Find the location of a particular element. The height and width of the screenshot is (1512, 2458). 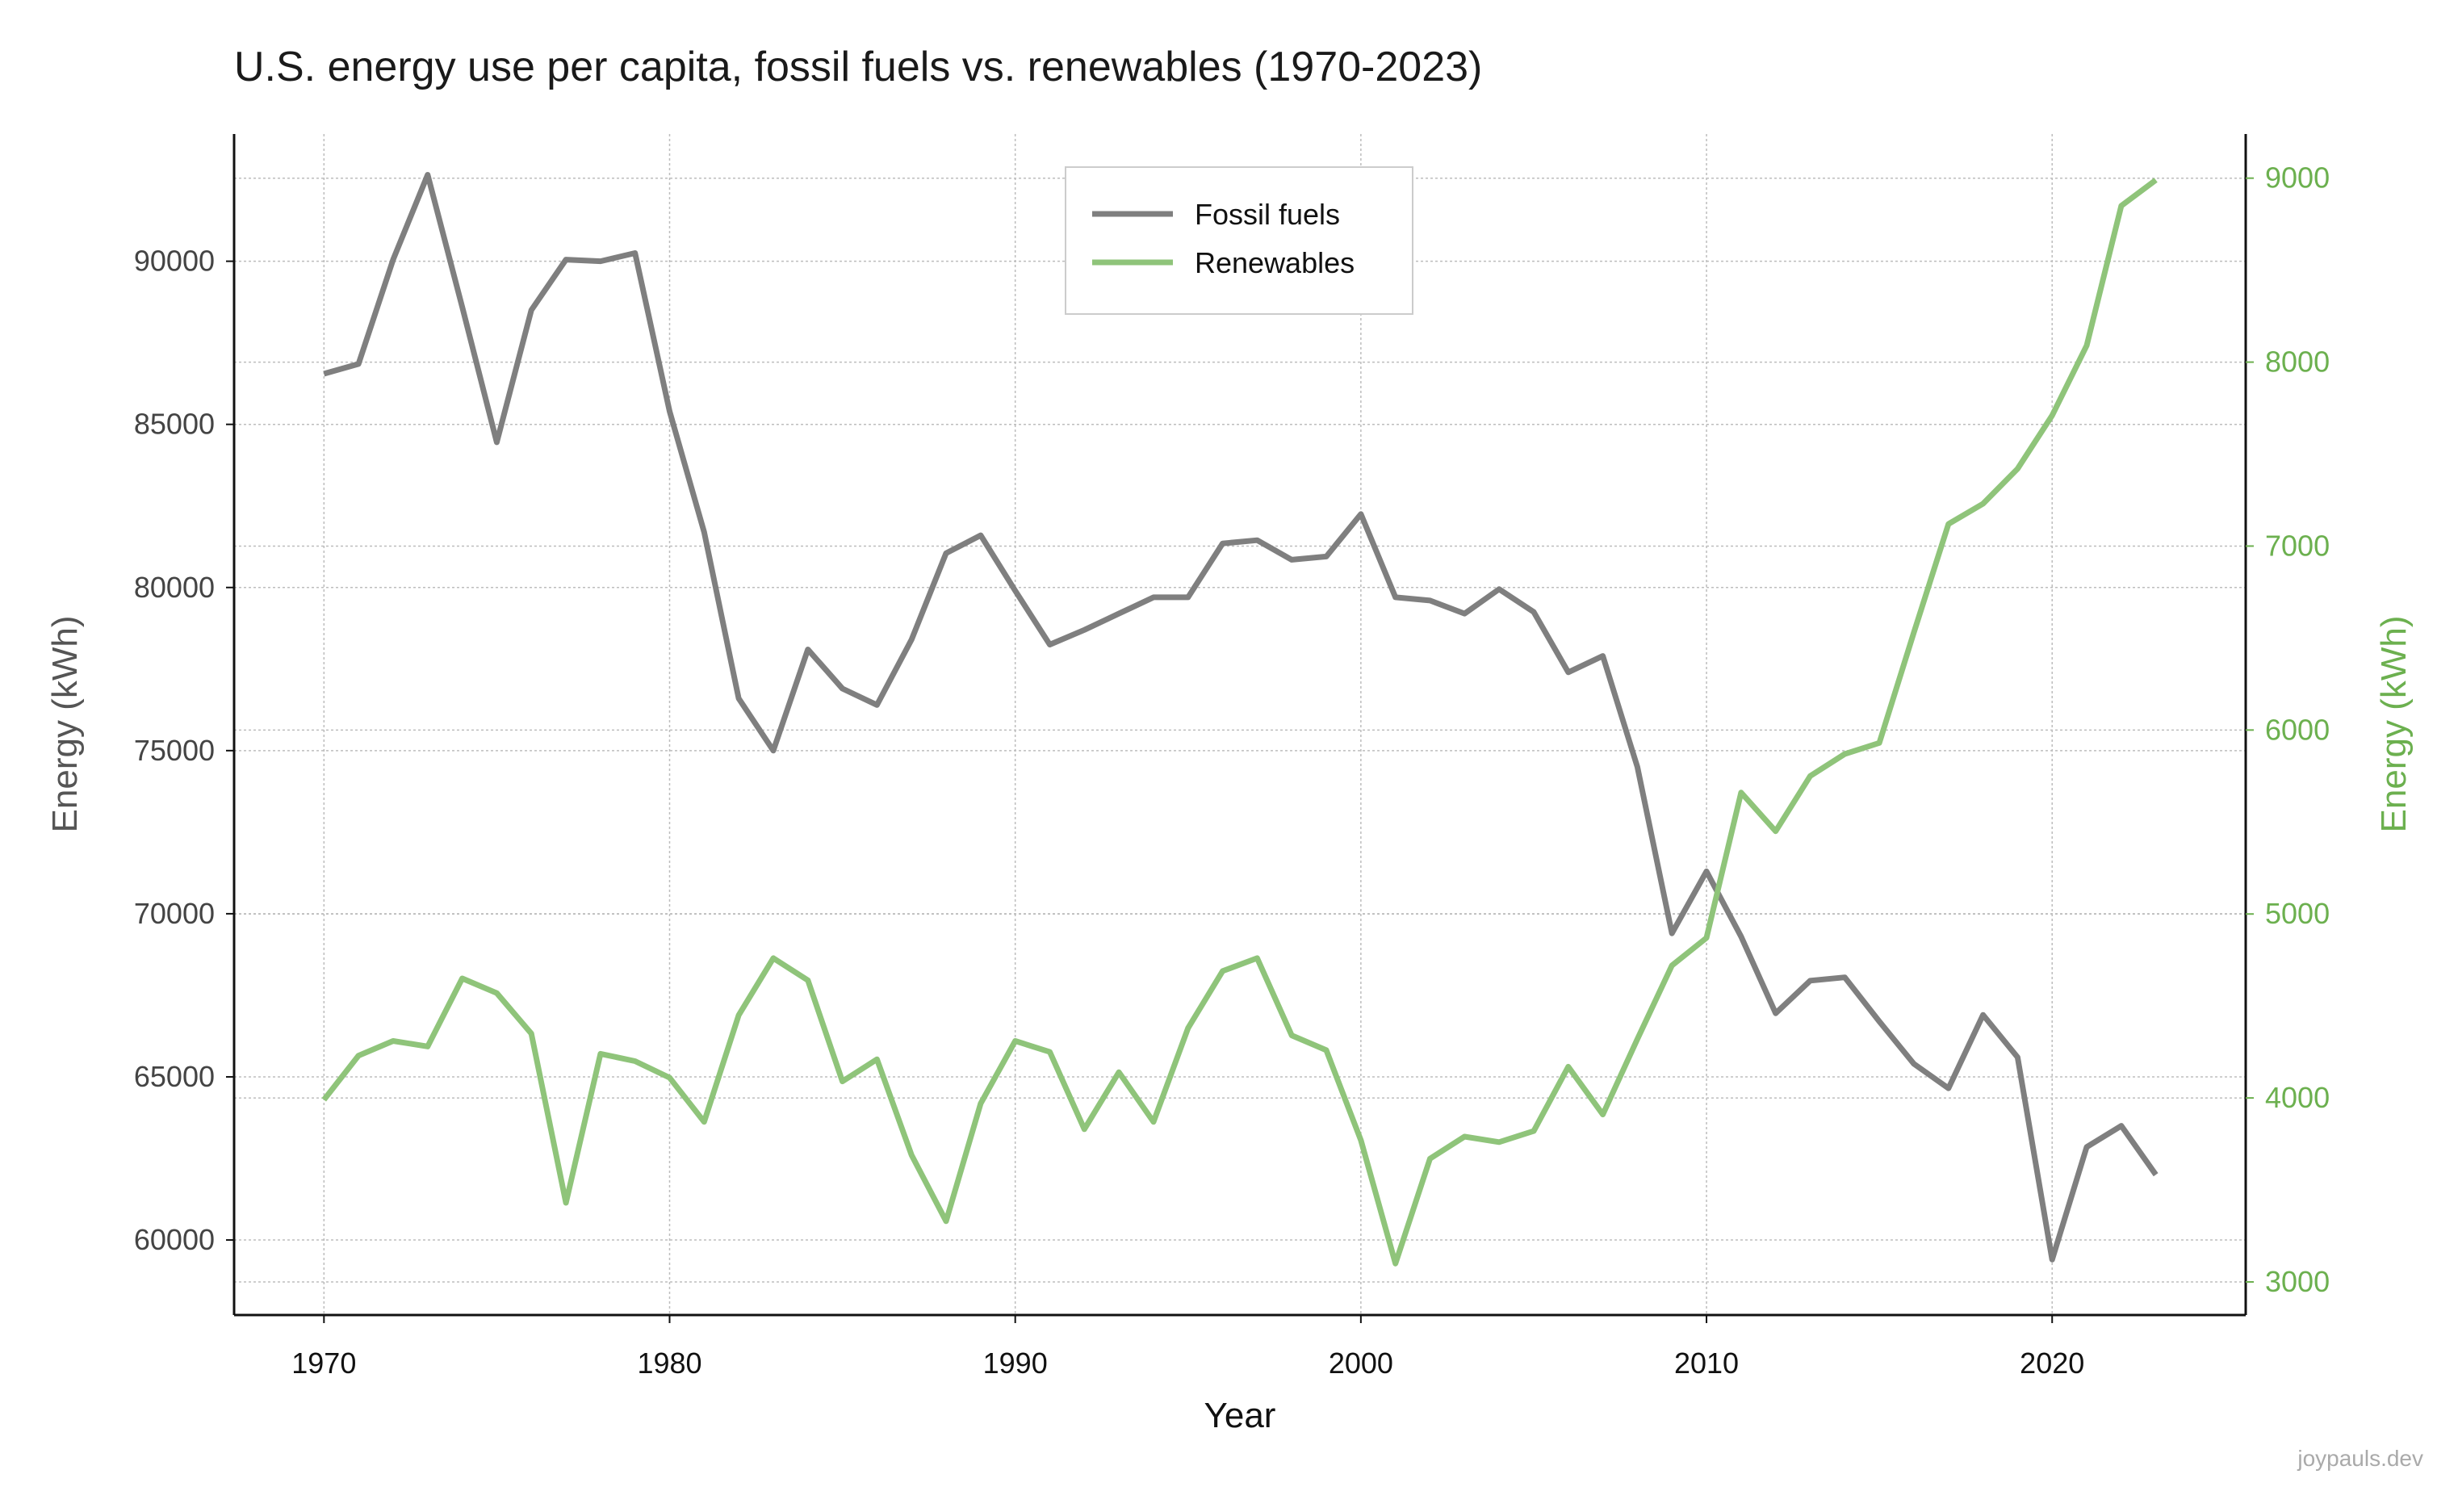

legend-box is located at coordinates (1239, 241).